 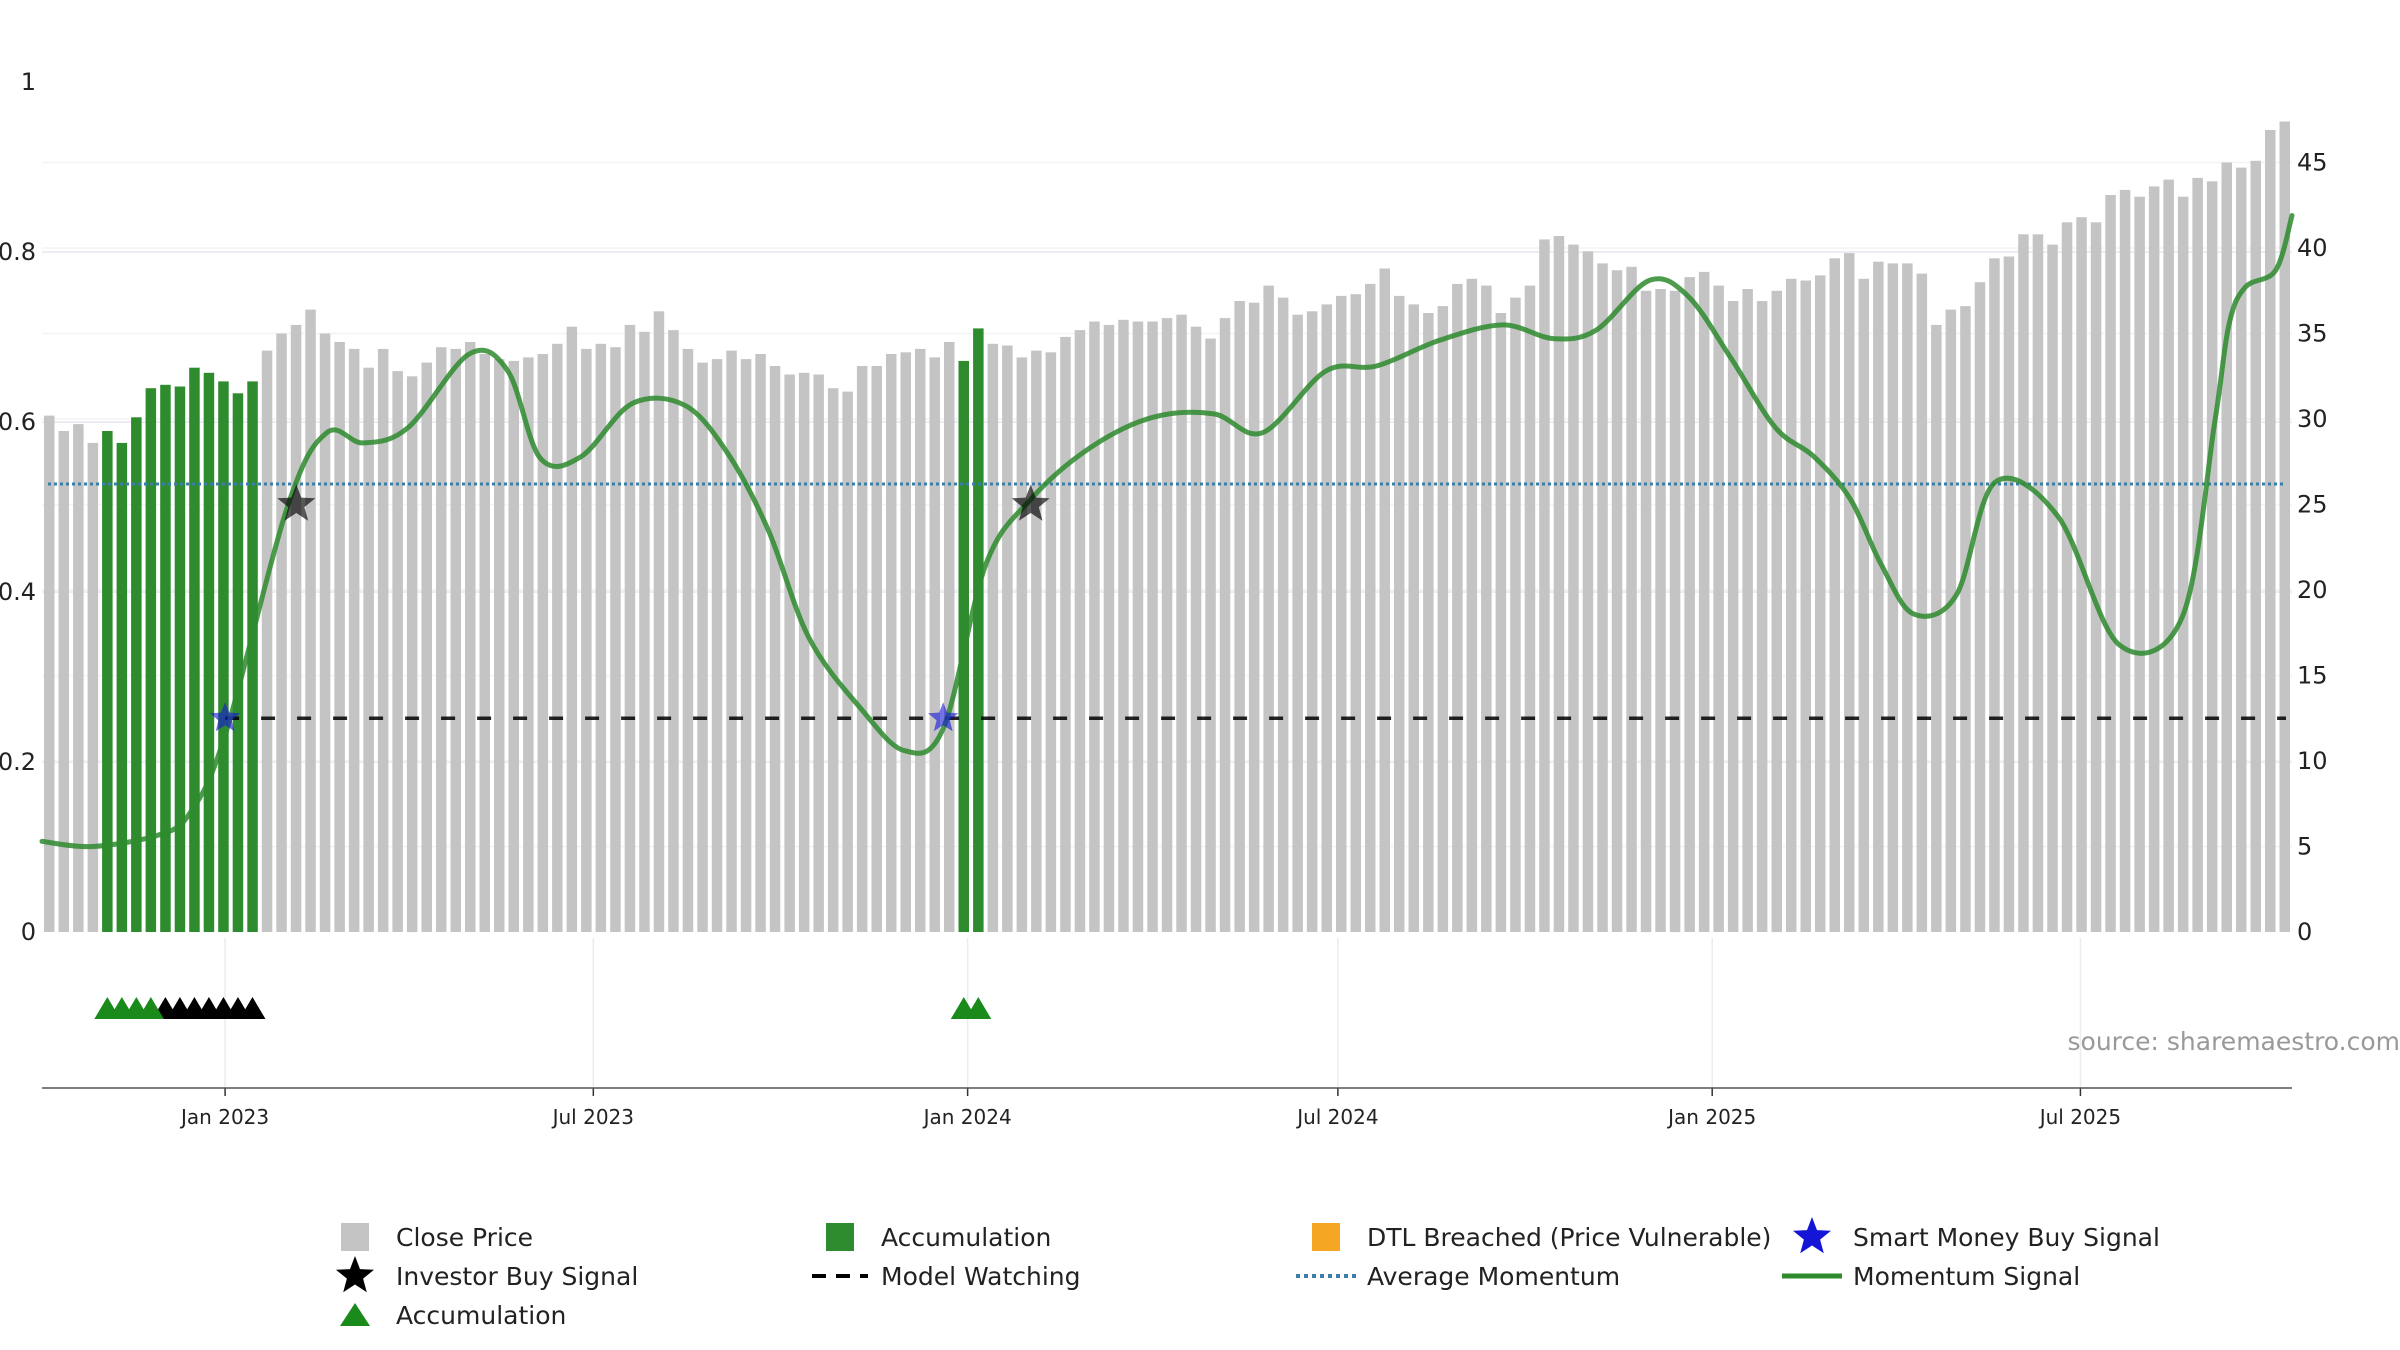 I want to click on legend-label: Close Price, so click(x=464, y=1237).